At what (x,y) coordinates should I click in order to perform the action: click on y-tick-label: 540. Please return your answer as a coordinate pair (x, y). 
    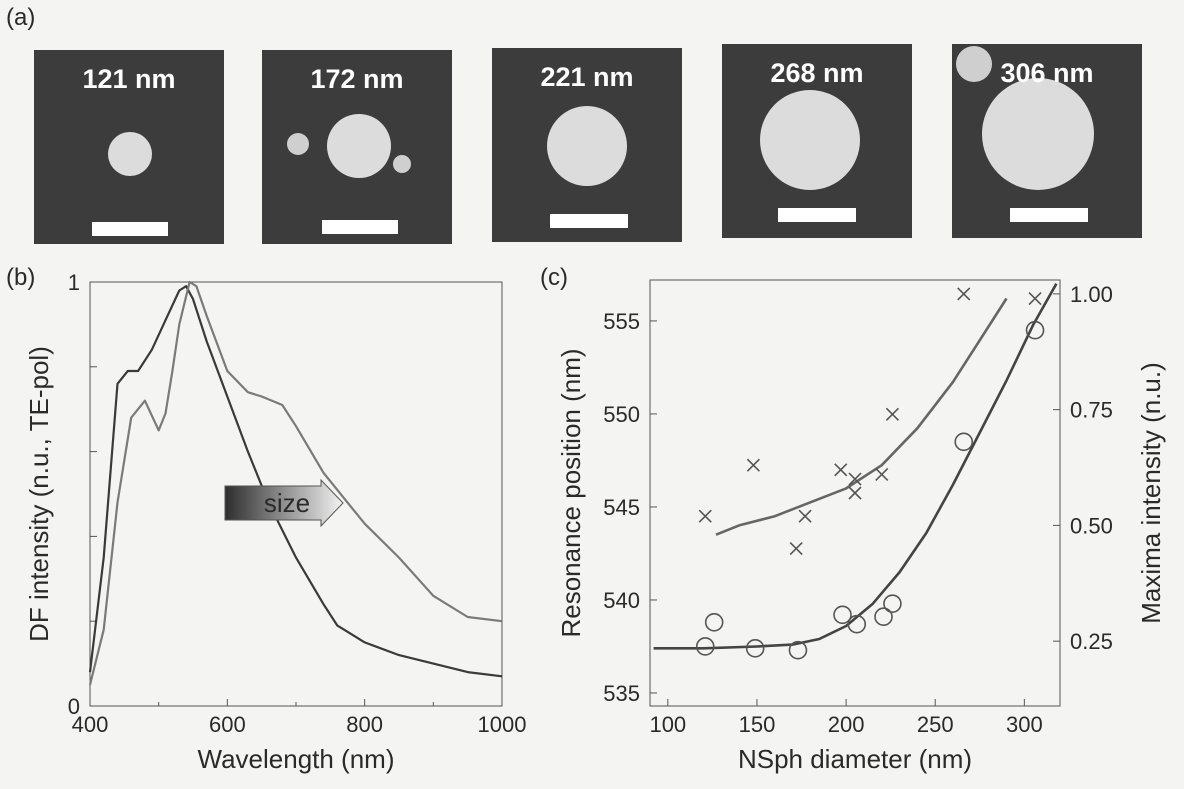
    Looking at the image, I should click on (621, 600).